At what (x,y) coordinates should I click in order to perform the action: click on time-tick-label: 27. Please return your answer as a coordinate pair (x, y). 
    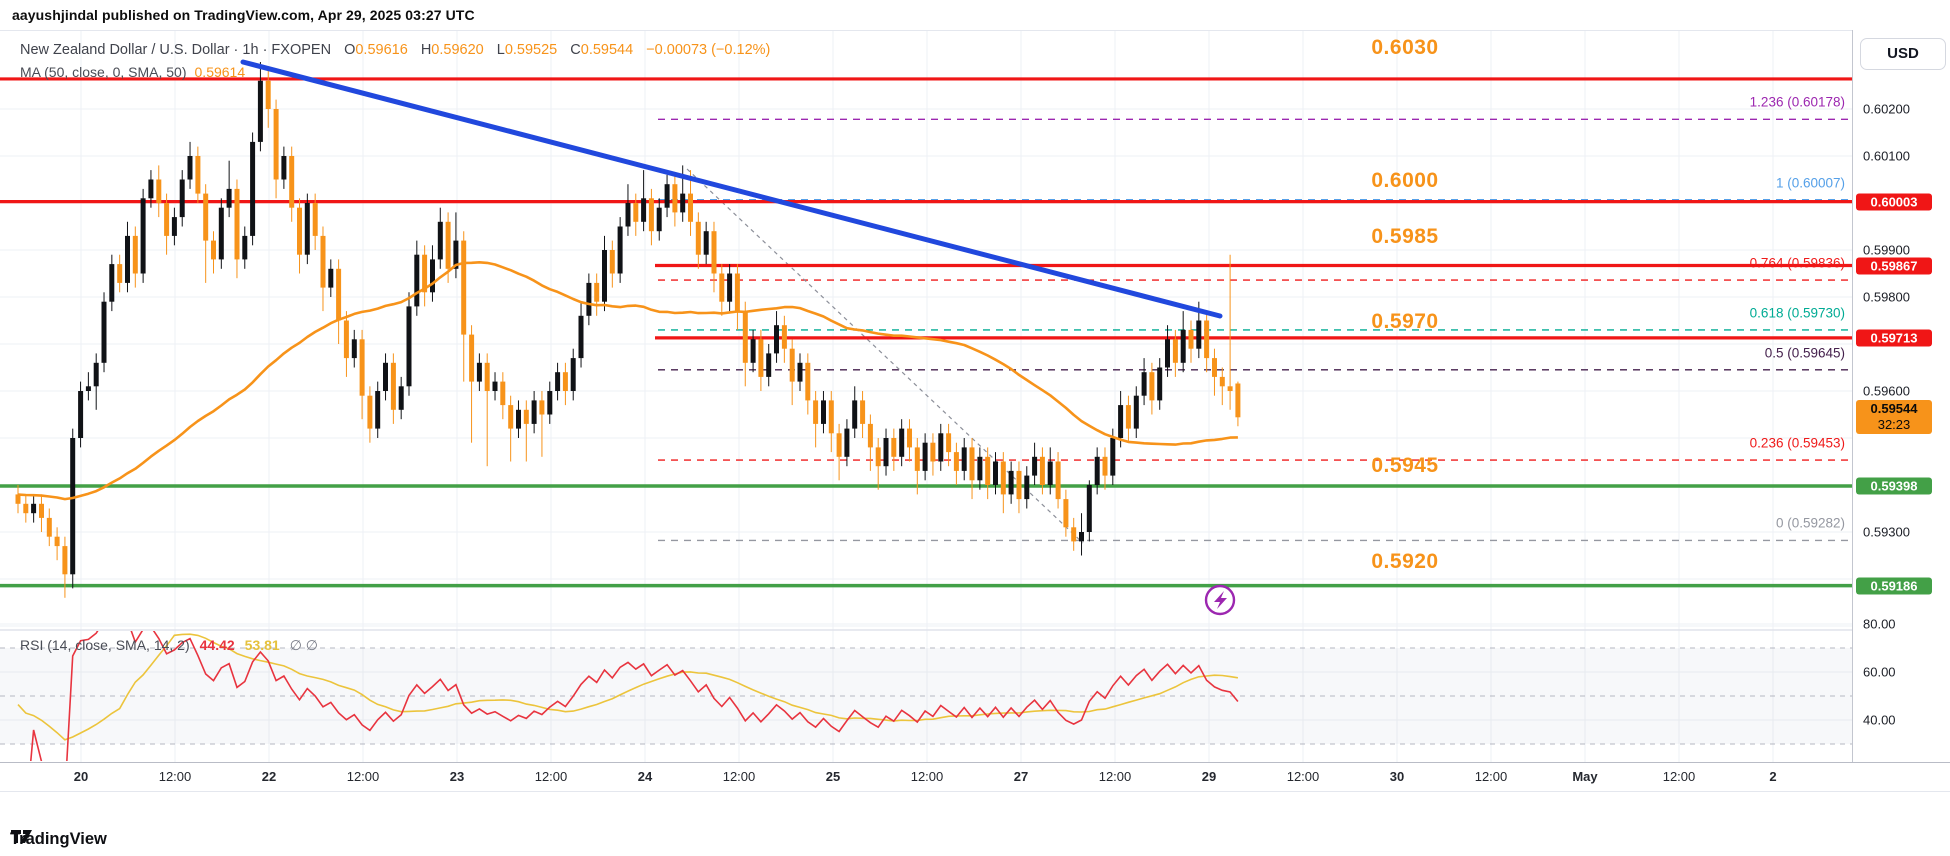
    Looking at the image, I should click on (1021, 776).